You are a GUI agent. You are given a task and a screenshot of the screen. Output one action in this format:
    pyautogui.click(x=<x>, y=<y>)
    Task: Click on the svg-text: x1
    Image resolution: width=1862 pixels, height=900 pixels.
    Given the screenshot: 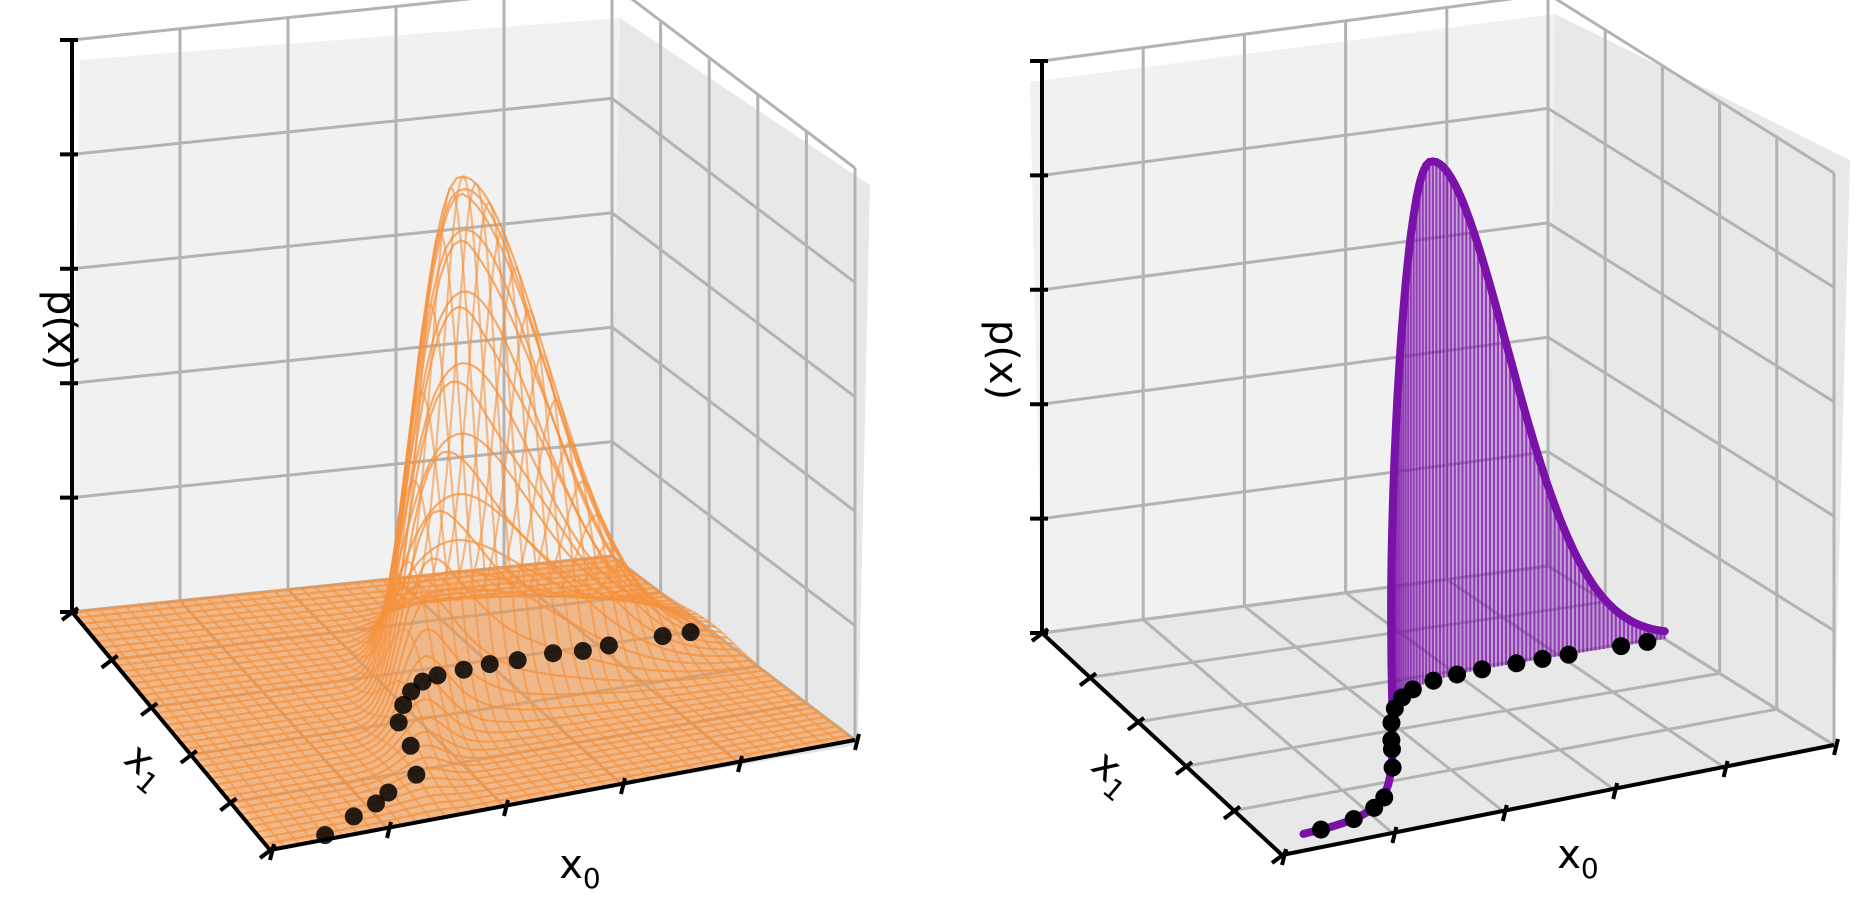 What is the action you would take?
    pyautogui.click(x=144, y=767)
    